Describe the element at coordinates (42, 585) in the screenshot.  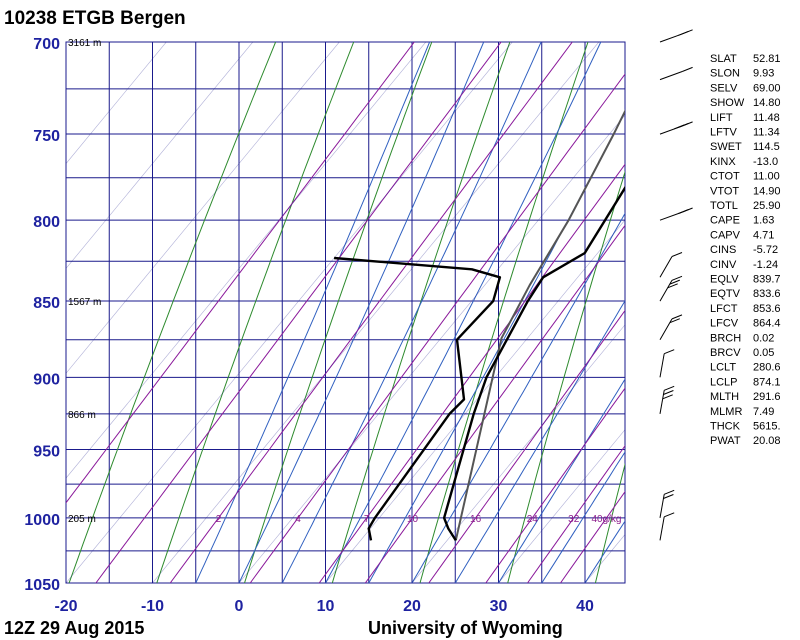
I see `pressure-tick-label: 1050` at that location.